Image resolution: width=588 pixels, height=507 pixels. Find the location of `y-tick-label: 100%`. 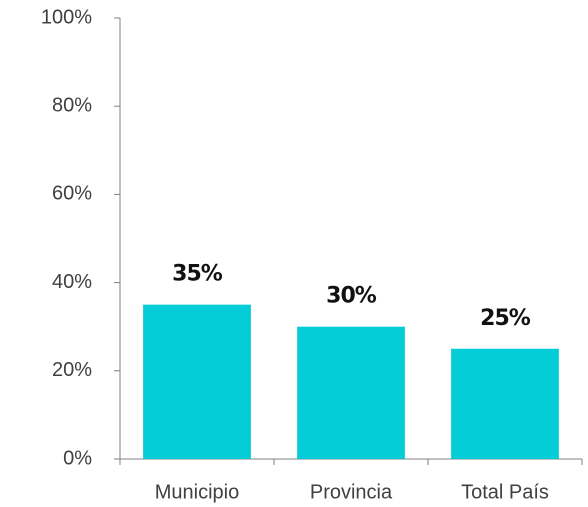

y-tick-label: 100% is located at coordinates (66, 17).